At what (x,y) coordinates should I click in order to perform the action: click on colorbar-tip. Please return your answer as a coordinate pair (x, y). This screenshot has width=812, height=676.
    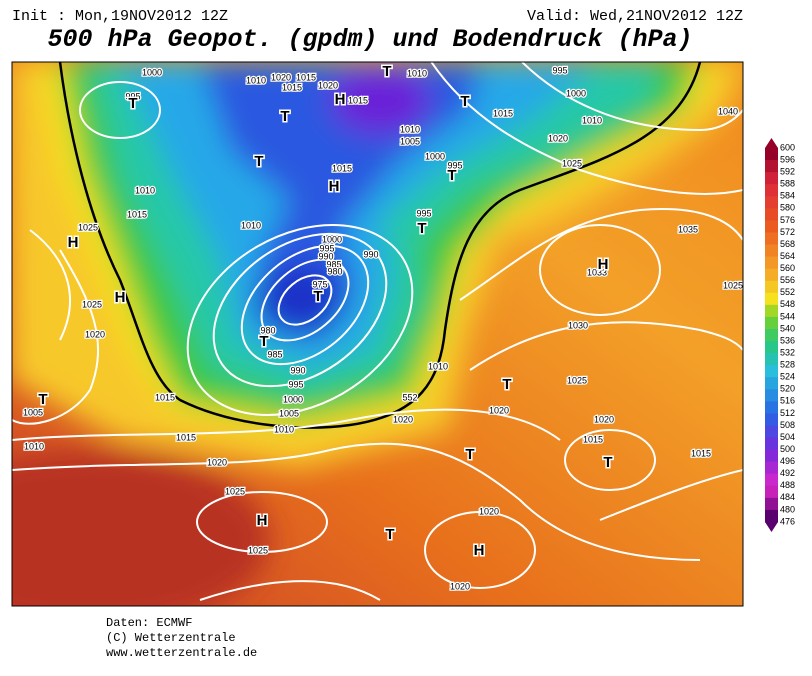
    Looking at the image, I should click on (771, 143).